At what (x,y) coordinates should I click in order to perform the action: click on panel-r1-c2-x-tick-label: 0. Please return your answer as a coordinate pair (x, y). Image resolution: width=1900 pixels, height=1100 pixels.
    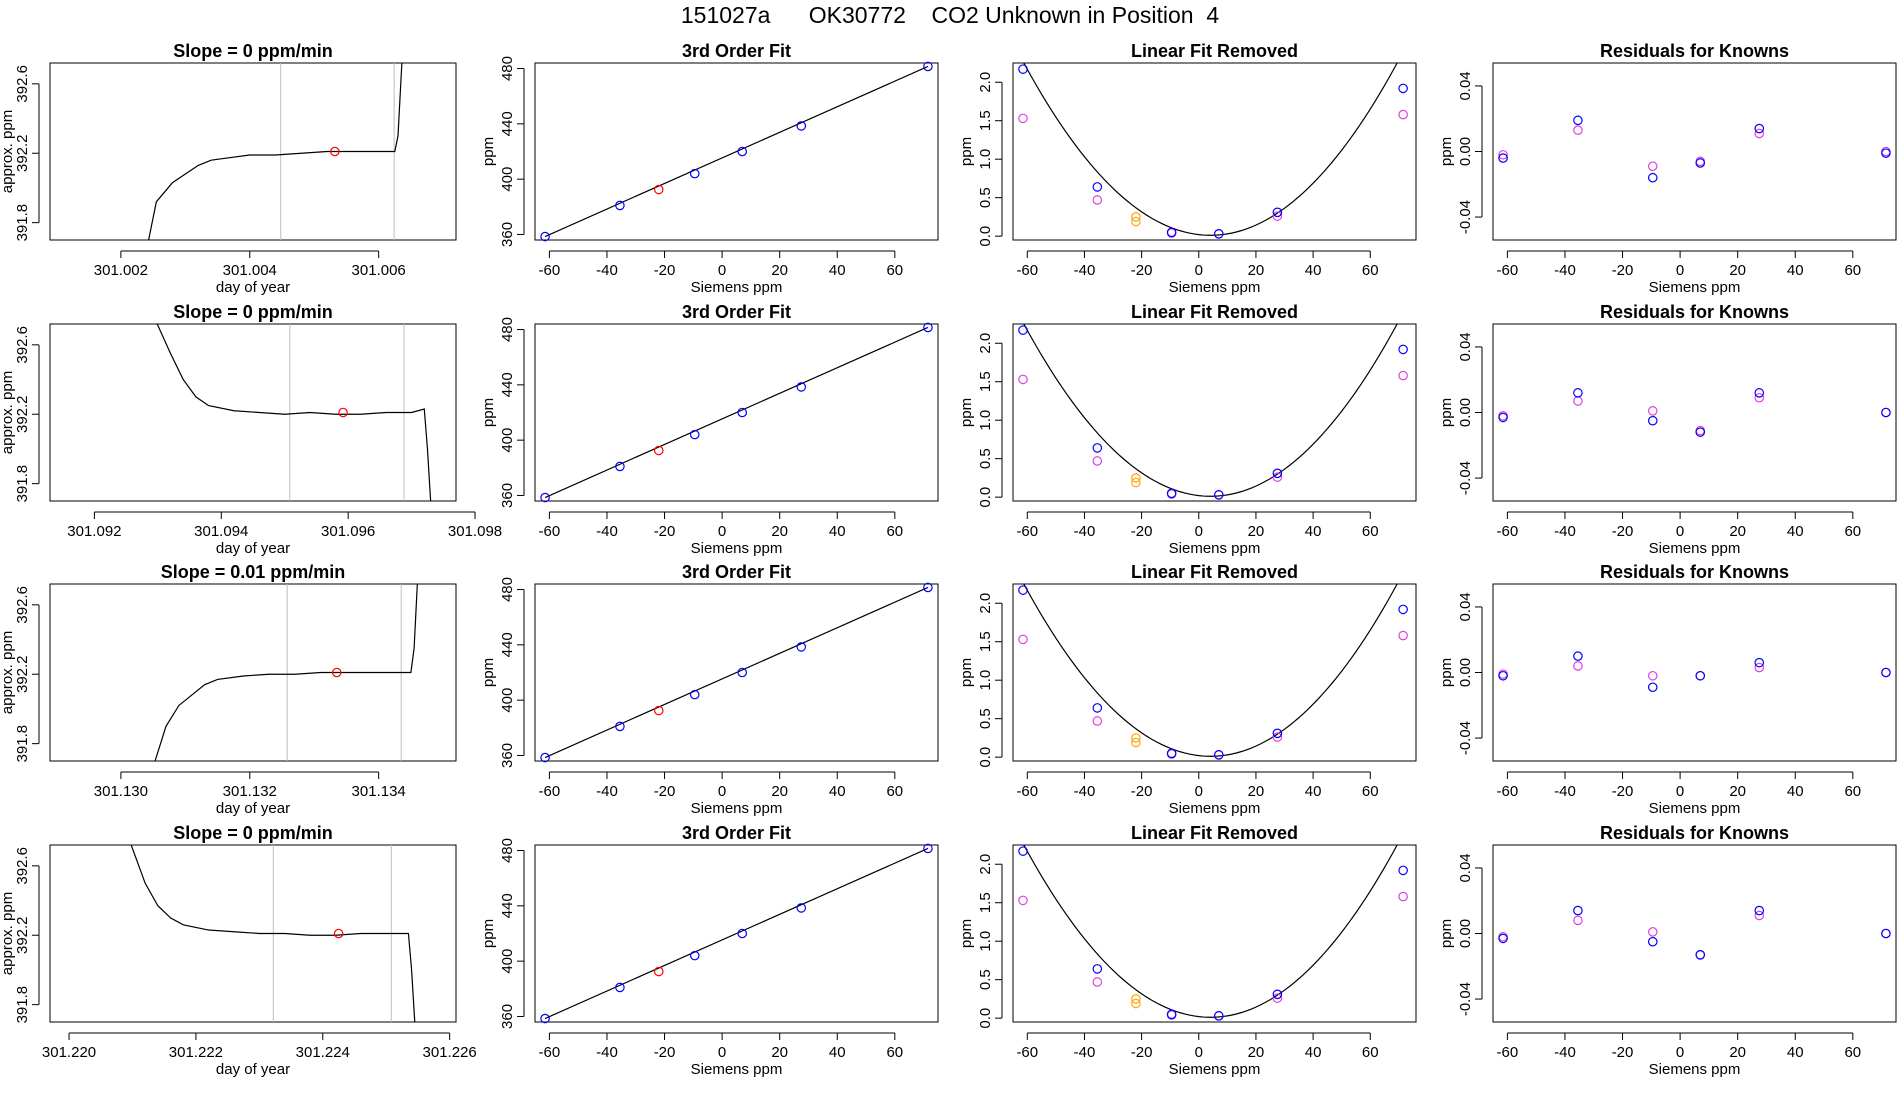
    Looking at the image, I should click on (722, 270).